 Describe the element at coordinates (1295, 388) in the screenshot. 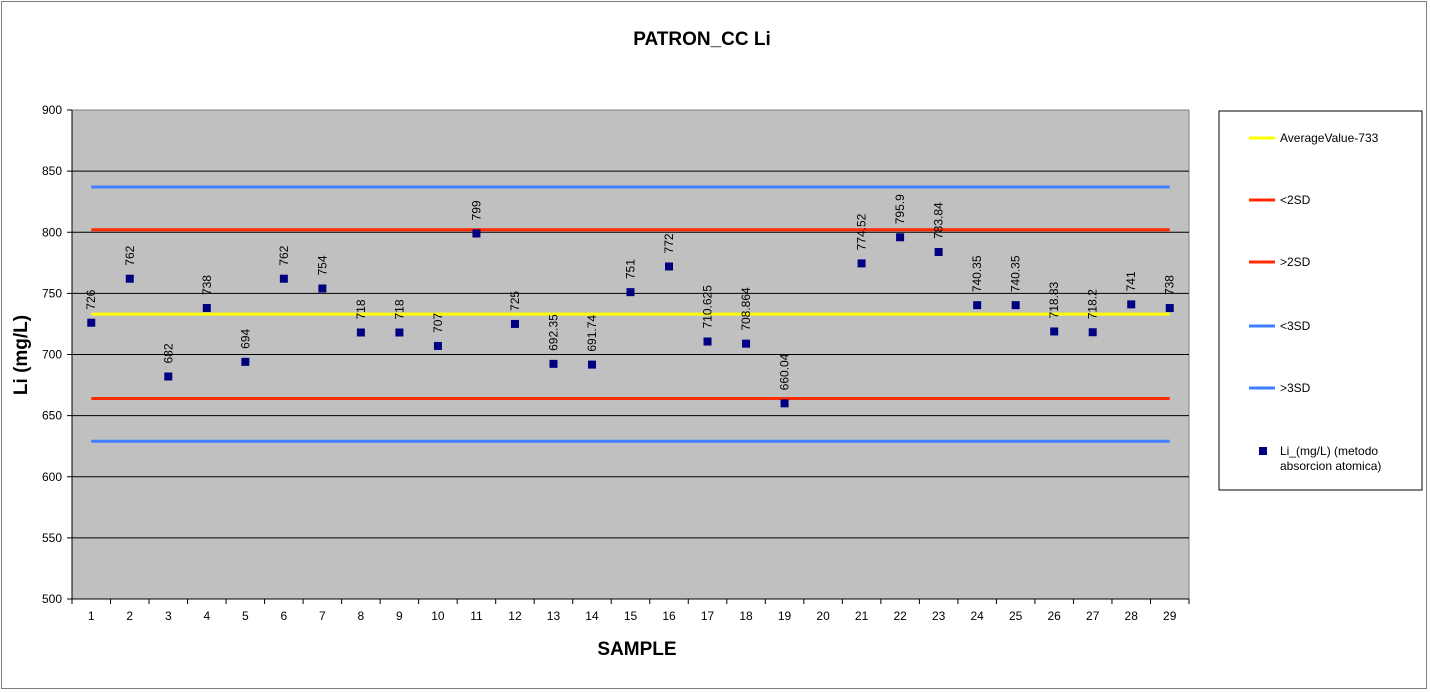

I see `legend-label: >3SD` at that location.